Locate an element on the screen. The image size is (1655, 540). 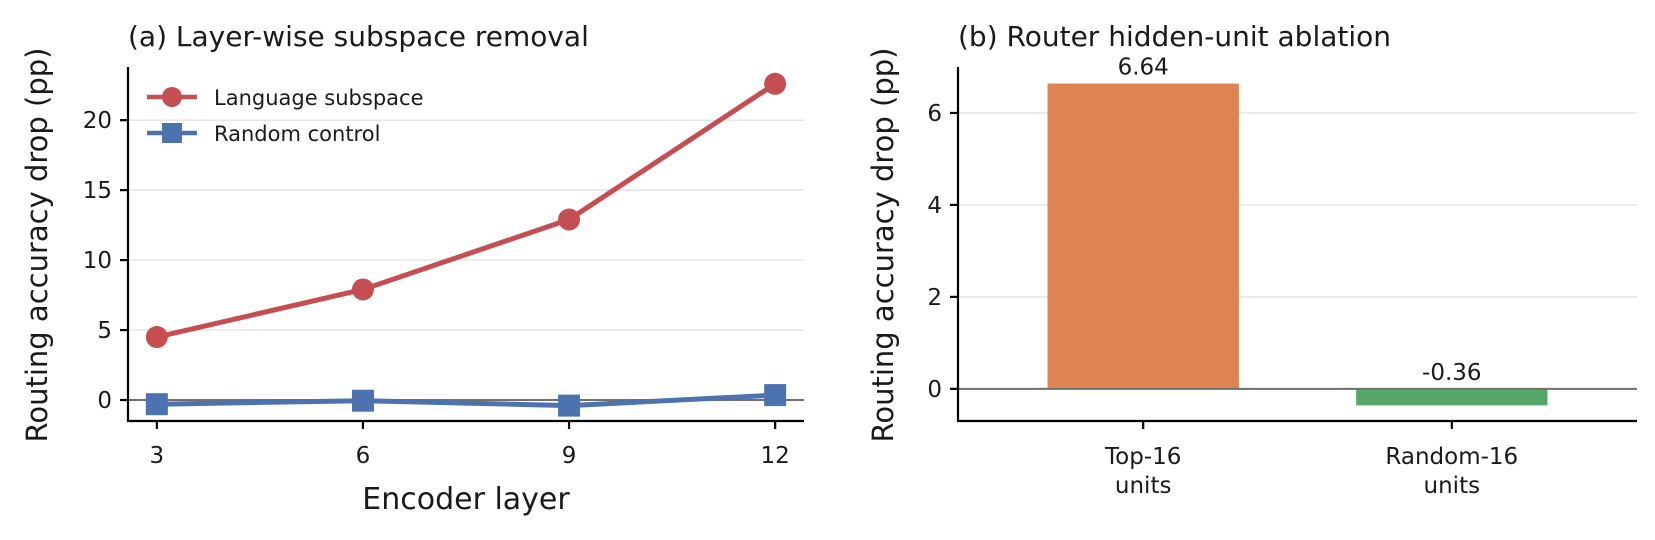
b-title: (b) Router hidden-unit ablation is located at coordinates (1174, 36).